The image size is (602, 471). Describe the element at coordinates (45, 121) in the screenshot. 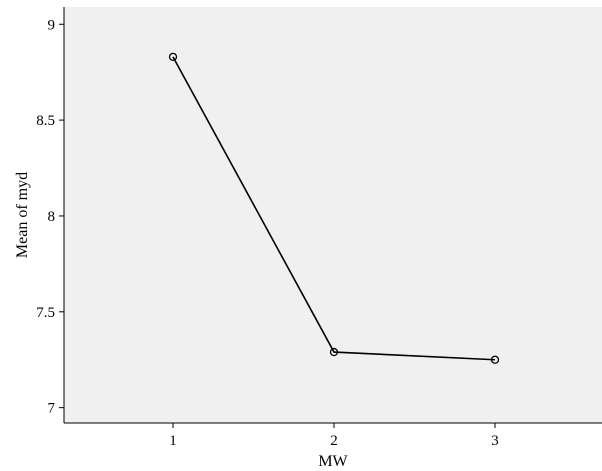

I see `y-tick-label: 8.5` at that location.